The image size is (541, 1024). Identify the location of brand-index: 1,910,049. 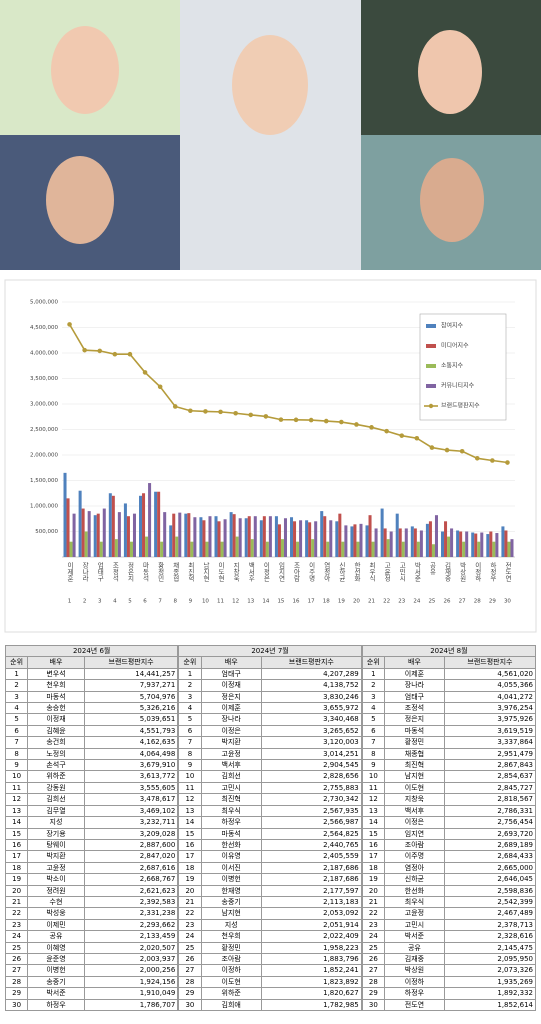
(131, 993).